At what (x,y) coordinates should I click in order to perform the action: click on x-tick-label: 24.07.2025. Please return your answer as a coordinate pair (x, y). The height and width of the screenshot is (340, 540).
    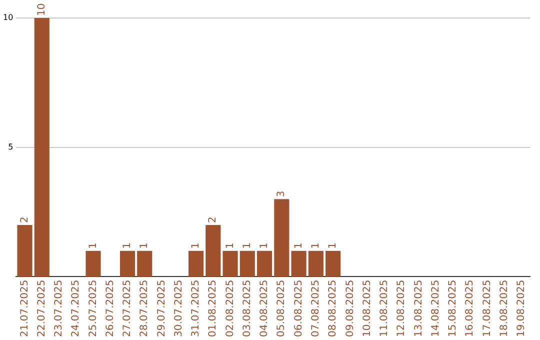
    Looking at the image, I should click on (76, 309).